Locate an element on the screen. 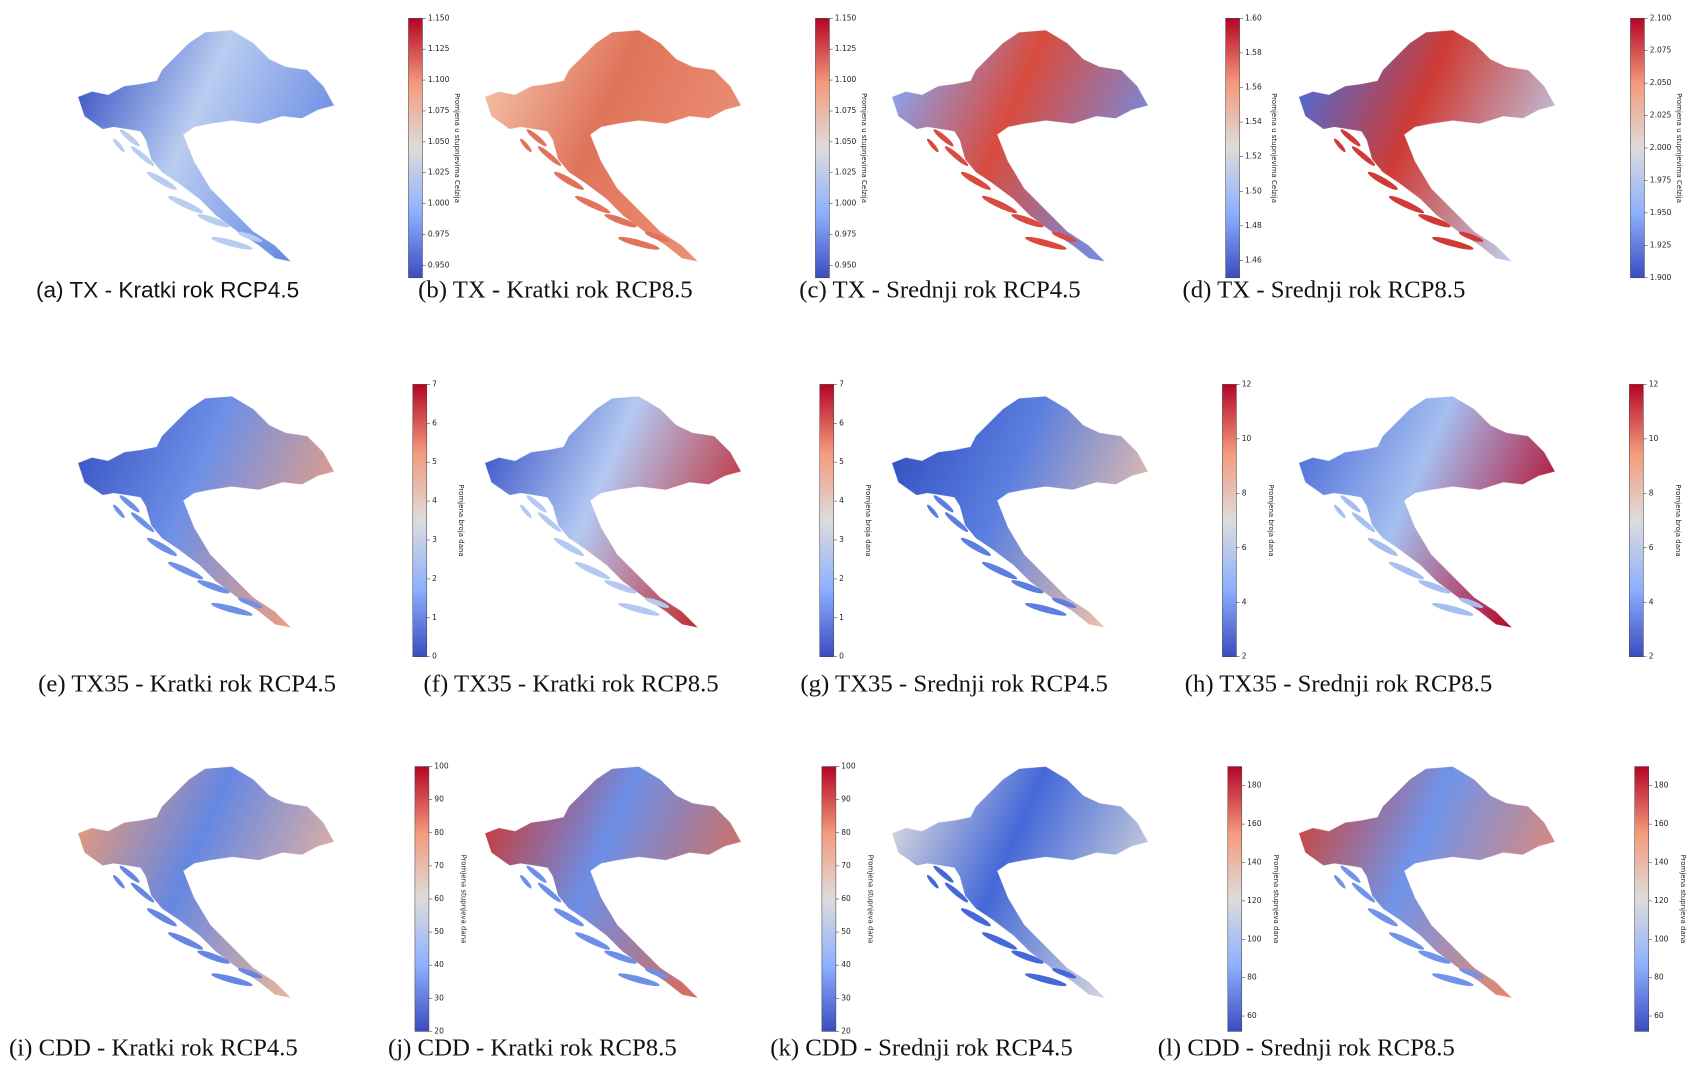 This screenshot has width=1689, height=1068. colorbar-tick-label: 1.56 is located at coordinates (1253, 86).